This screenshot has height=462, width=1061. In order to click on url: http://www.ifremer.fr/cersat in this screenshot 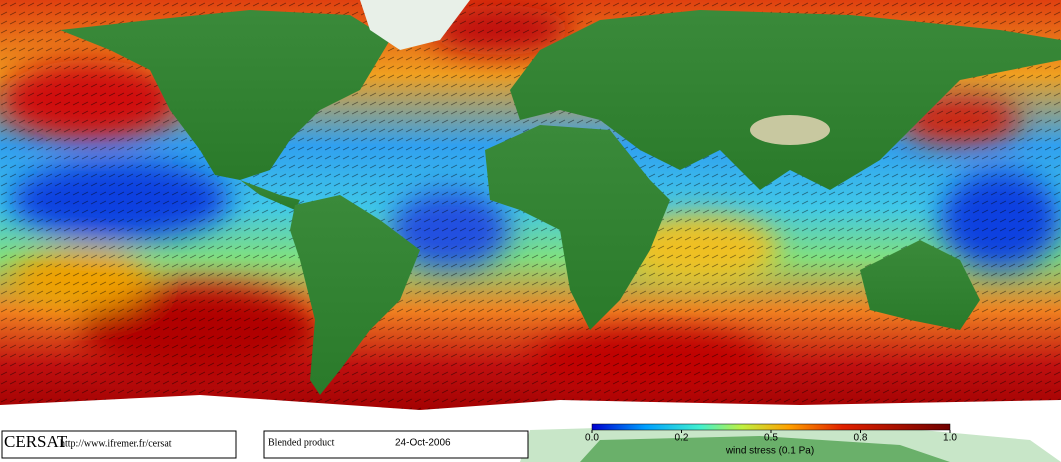, I will do `click(116, 443)`.